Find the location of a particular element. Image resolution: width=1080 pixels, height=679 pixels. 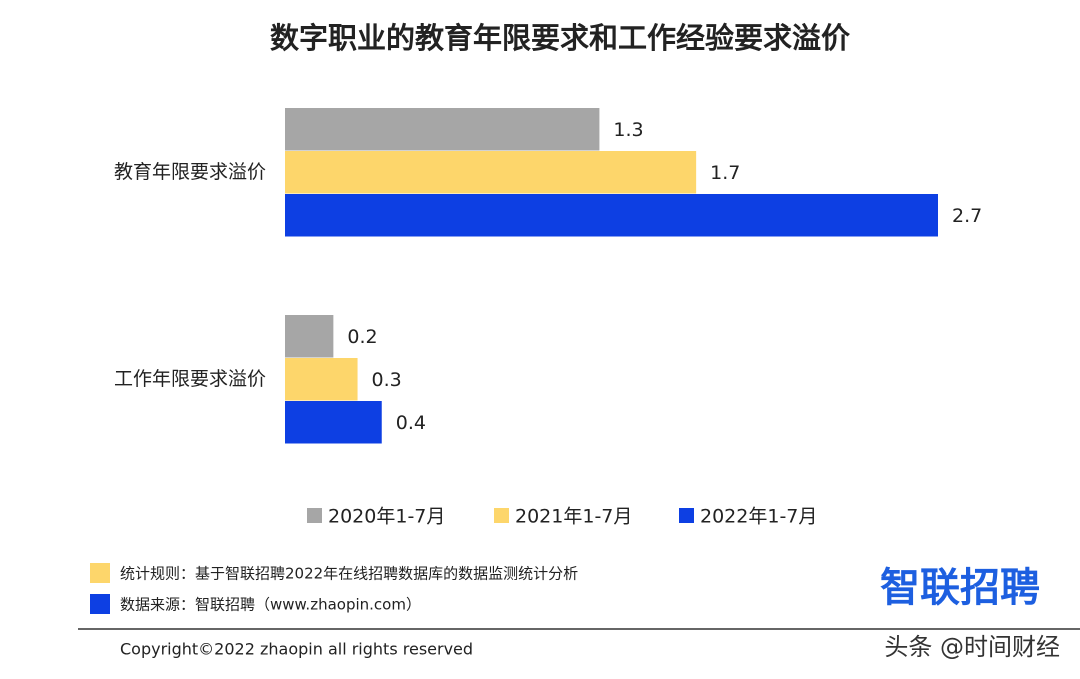

y-tick-label: 教育年限要求溢价 is located at coordinates (190, 172).